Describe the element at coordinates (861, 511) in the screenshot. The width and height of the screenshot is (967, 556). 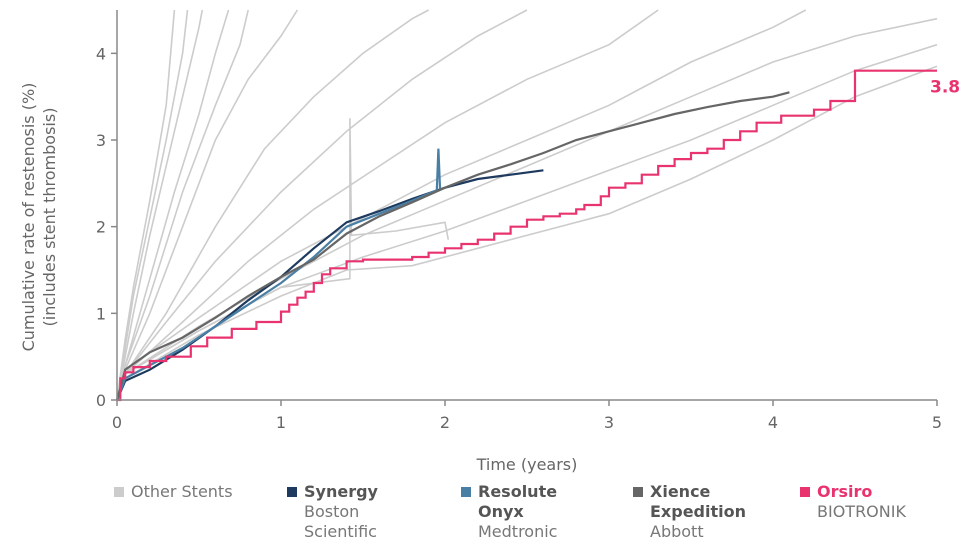
I see `legend-maker-orsiro: BIOTRONIK` at that location.